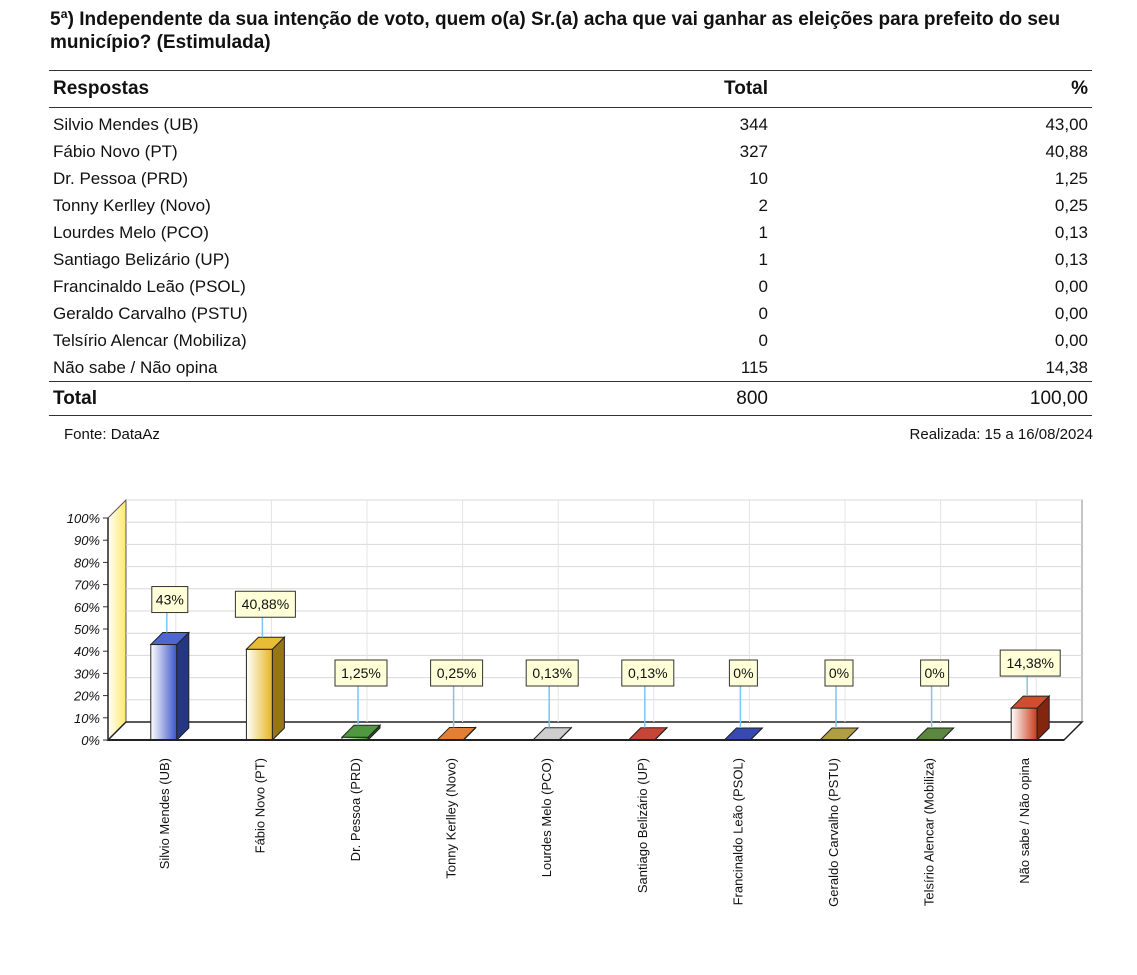 The height and width of the screenshot is (975, 1137). Describe the element at coordinates (1024, 820) in the screenshot. I see `category-label: Não sabe / Não opina` at that location.